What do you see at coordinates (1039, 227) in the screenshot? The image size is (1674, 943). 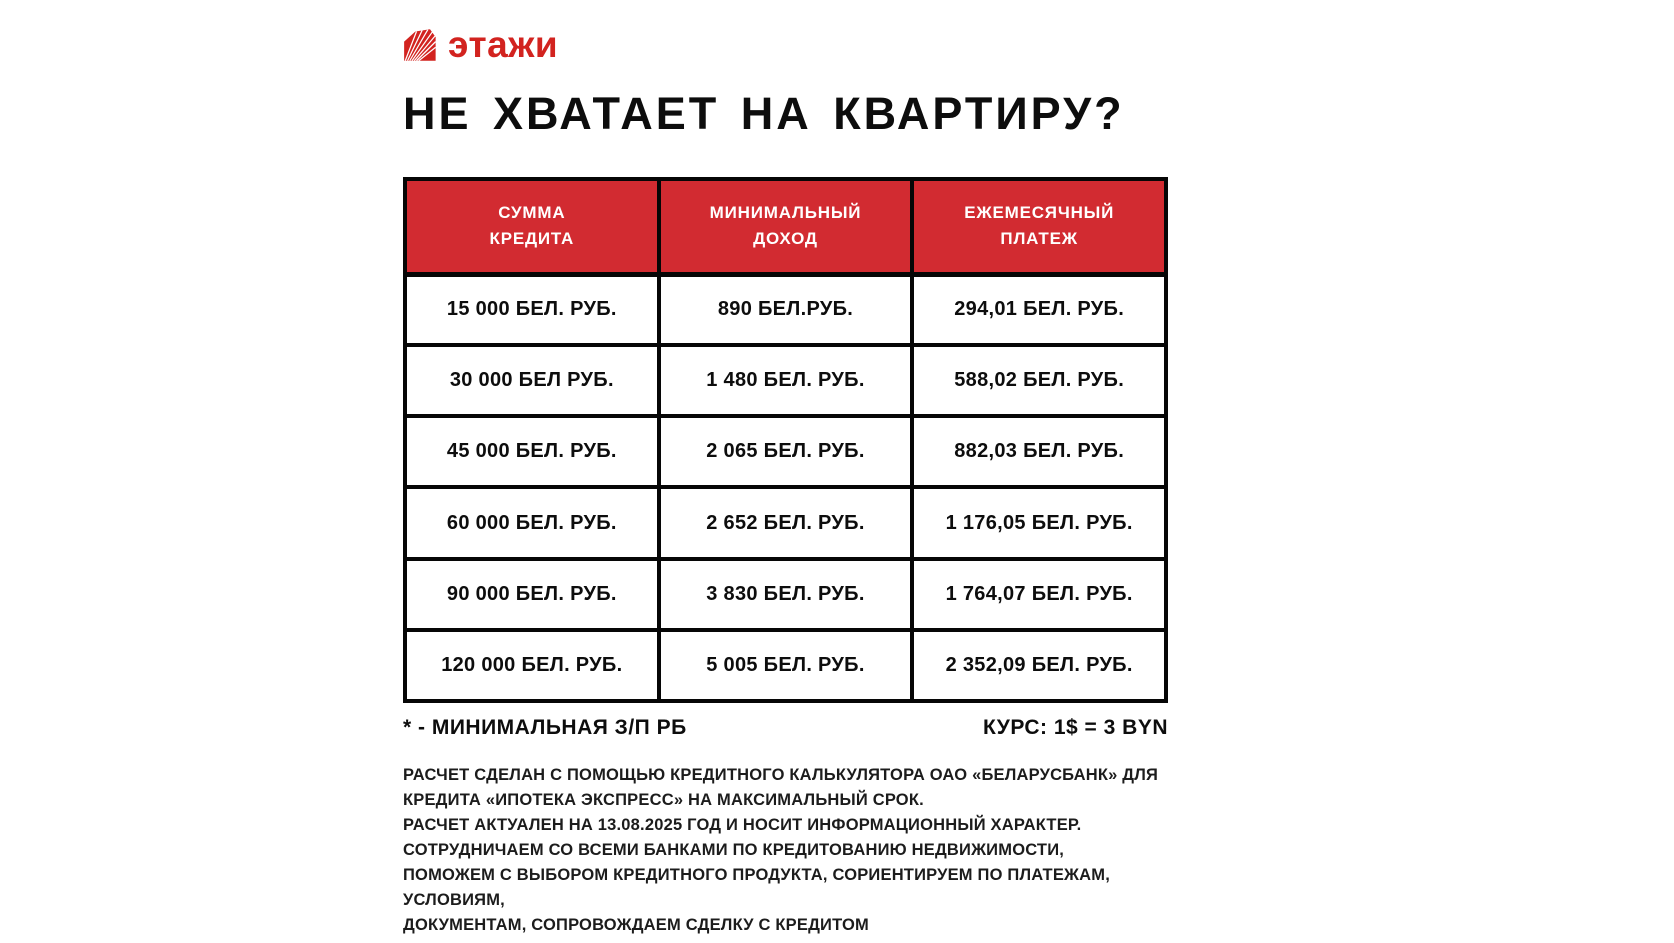 I see `column-header-monthly-payment: ЕЖЕМЕСЯЧНЫЙ ПЛАТЕЖ` at bounding box center [1039, 227].